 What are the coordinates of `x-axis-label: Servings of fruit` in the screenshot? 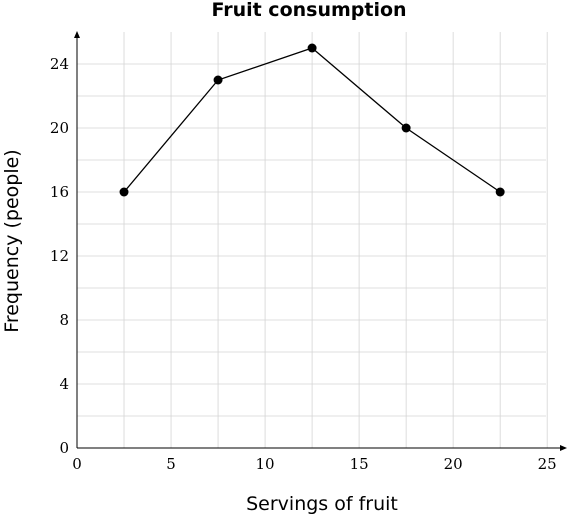 It's located at (322, 504).